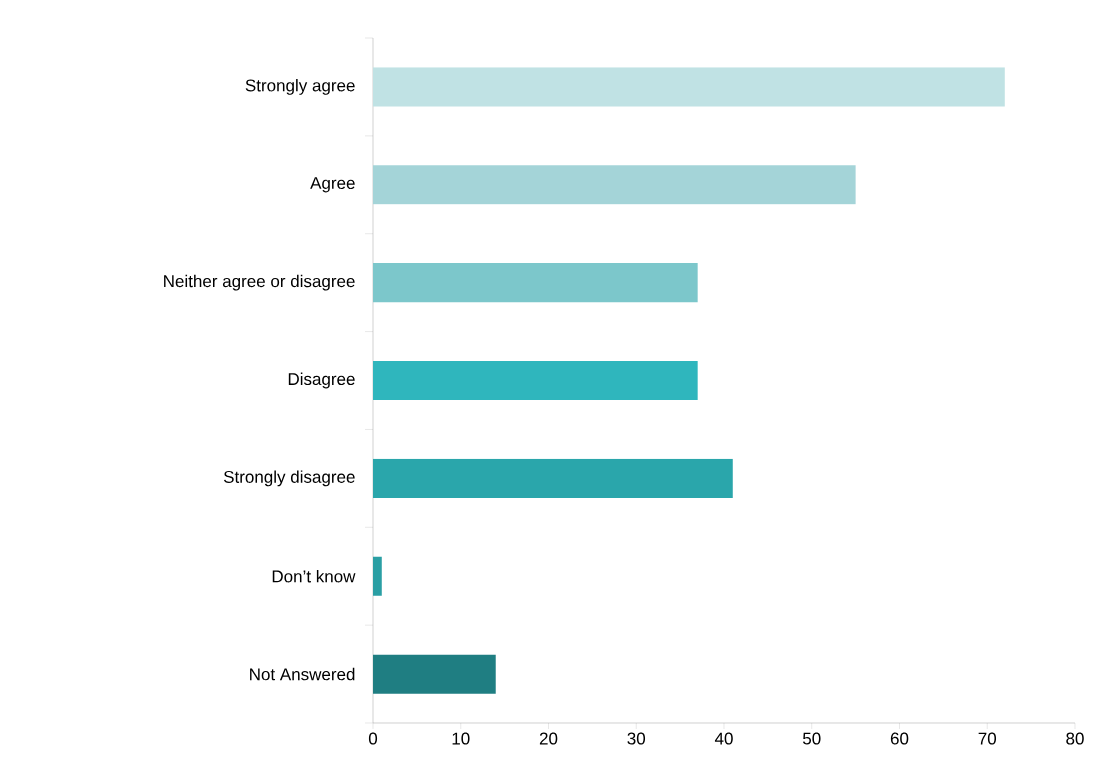 This screenshot has width=1106, height=771. What do you see at coordinates (636, 738) in the screenshot?
I see `x-tick-label: 30` at bounding box center [636, 738].